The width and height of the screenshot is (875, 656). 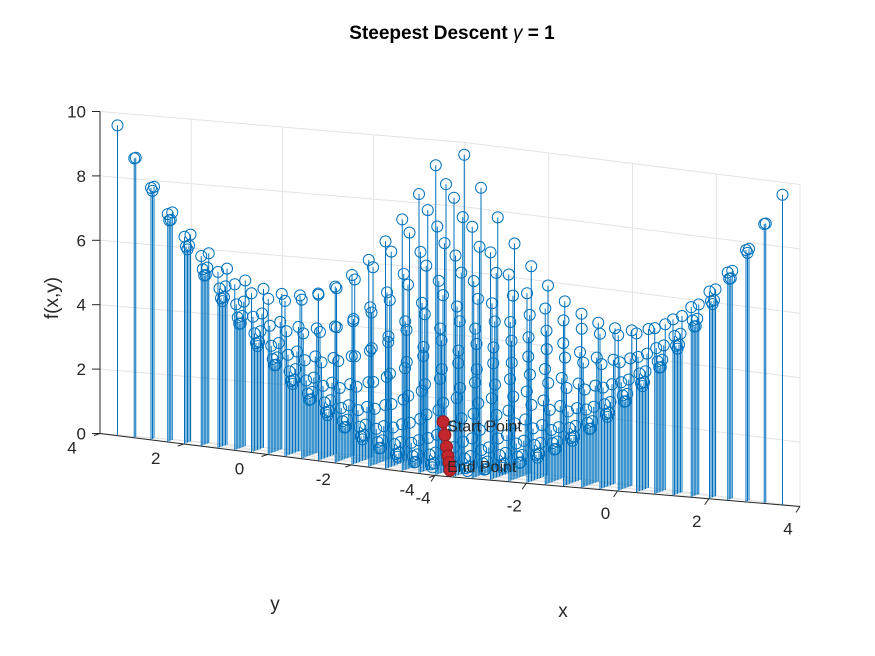 What do you see at coordinates (563, 611) in the screenshot?
I see `x-axis-label: x` at bounding box center [563, 611].